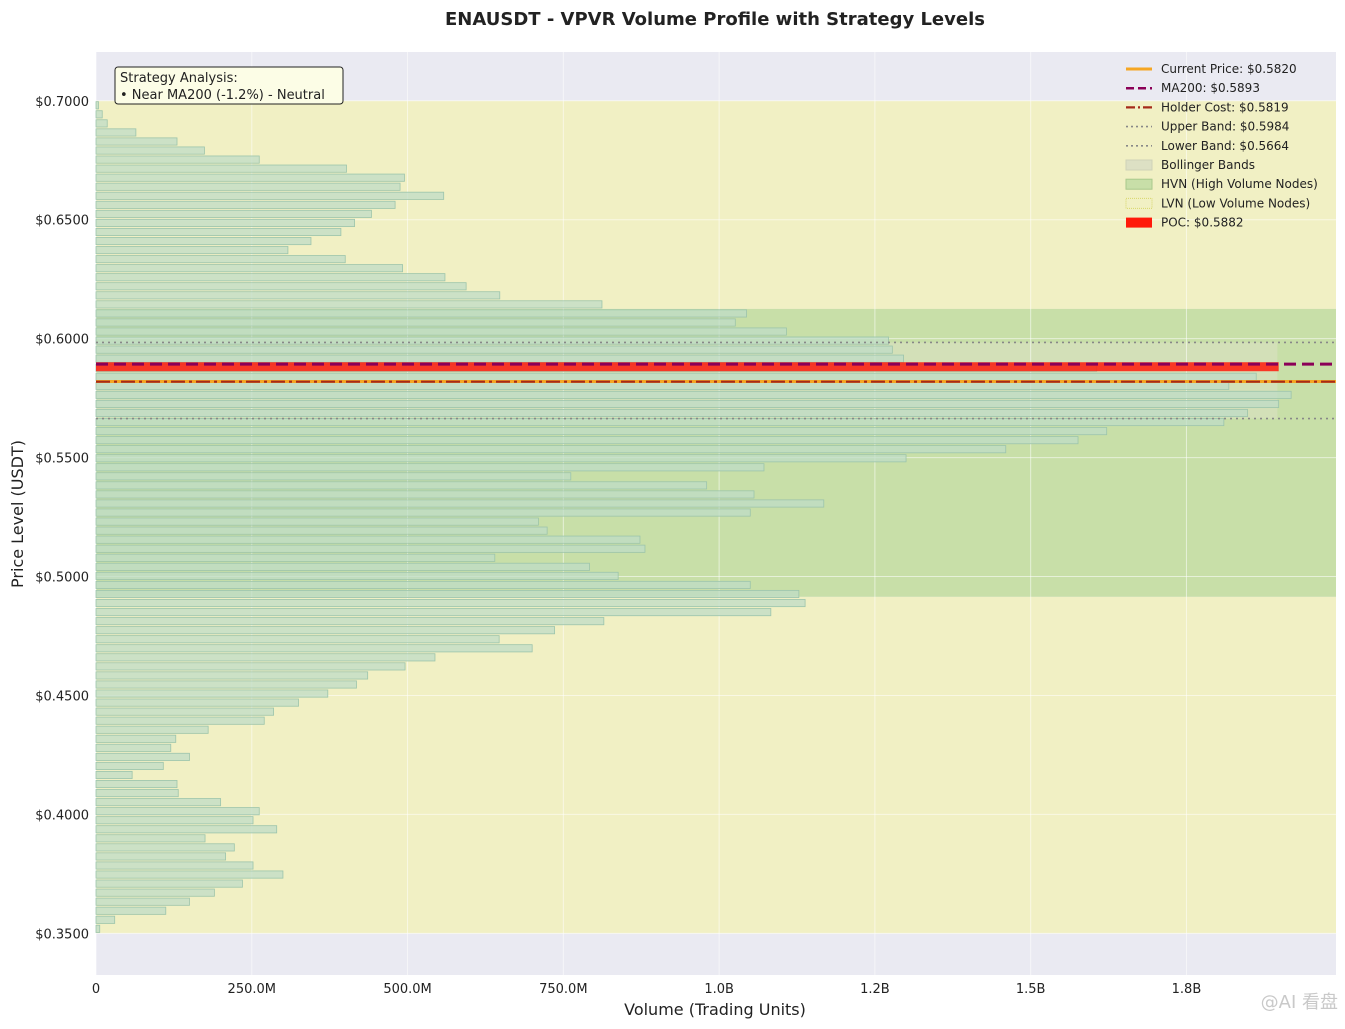 The width and height of the screenshot is (1345, 1029). Describe the element at coordinates (1139, 222) in the screenshot. I see `legend-swatch-poc` at that location.